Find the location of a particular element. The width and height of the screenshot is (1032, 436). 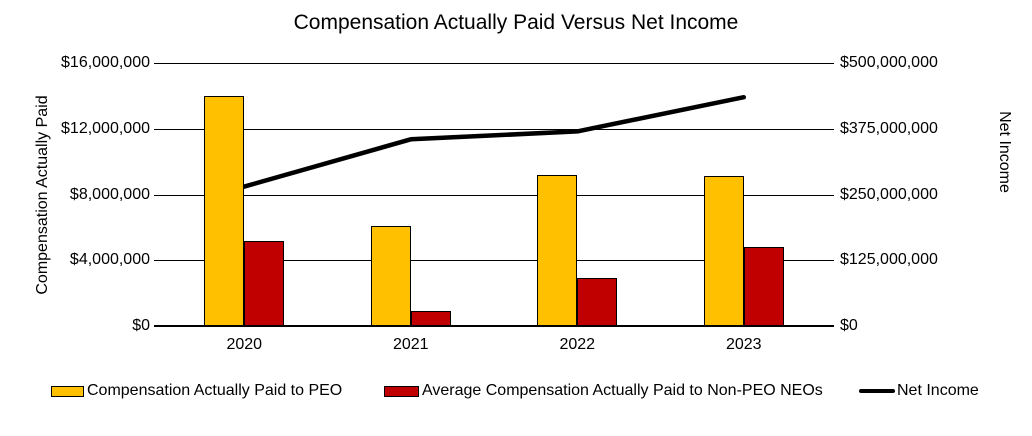

right-axis-tick: $500,000,000 is located at coordinates (889, 62).